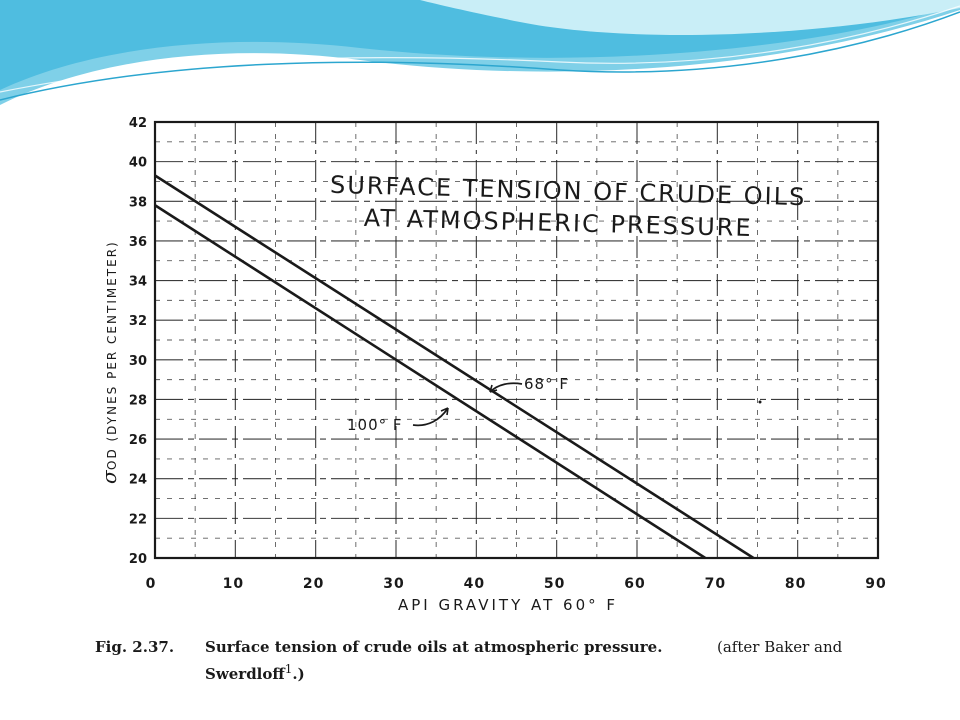 The width and height of the screenshot is (960, 720). Describe the element at coordinates (138, 282) in the screenshot. I see `y-tick-label: 34` at that location.